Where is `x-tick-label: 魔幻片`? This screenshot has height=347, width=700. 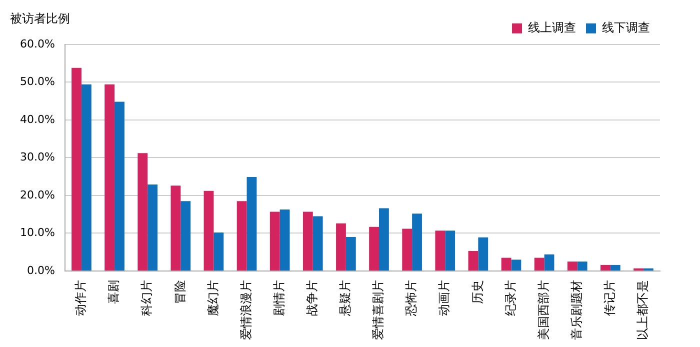 x-tick-label: 魔幻片 is located at coordinates (213, 298).